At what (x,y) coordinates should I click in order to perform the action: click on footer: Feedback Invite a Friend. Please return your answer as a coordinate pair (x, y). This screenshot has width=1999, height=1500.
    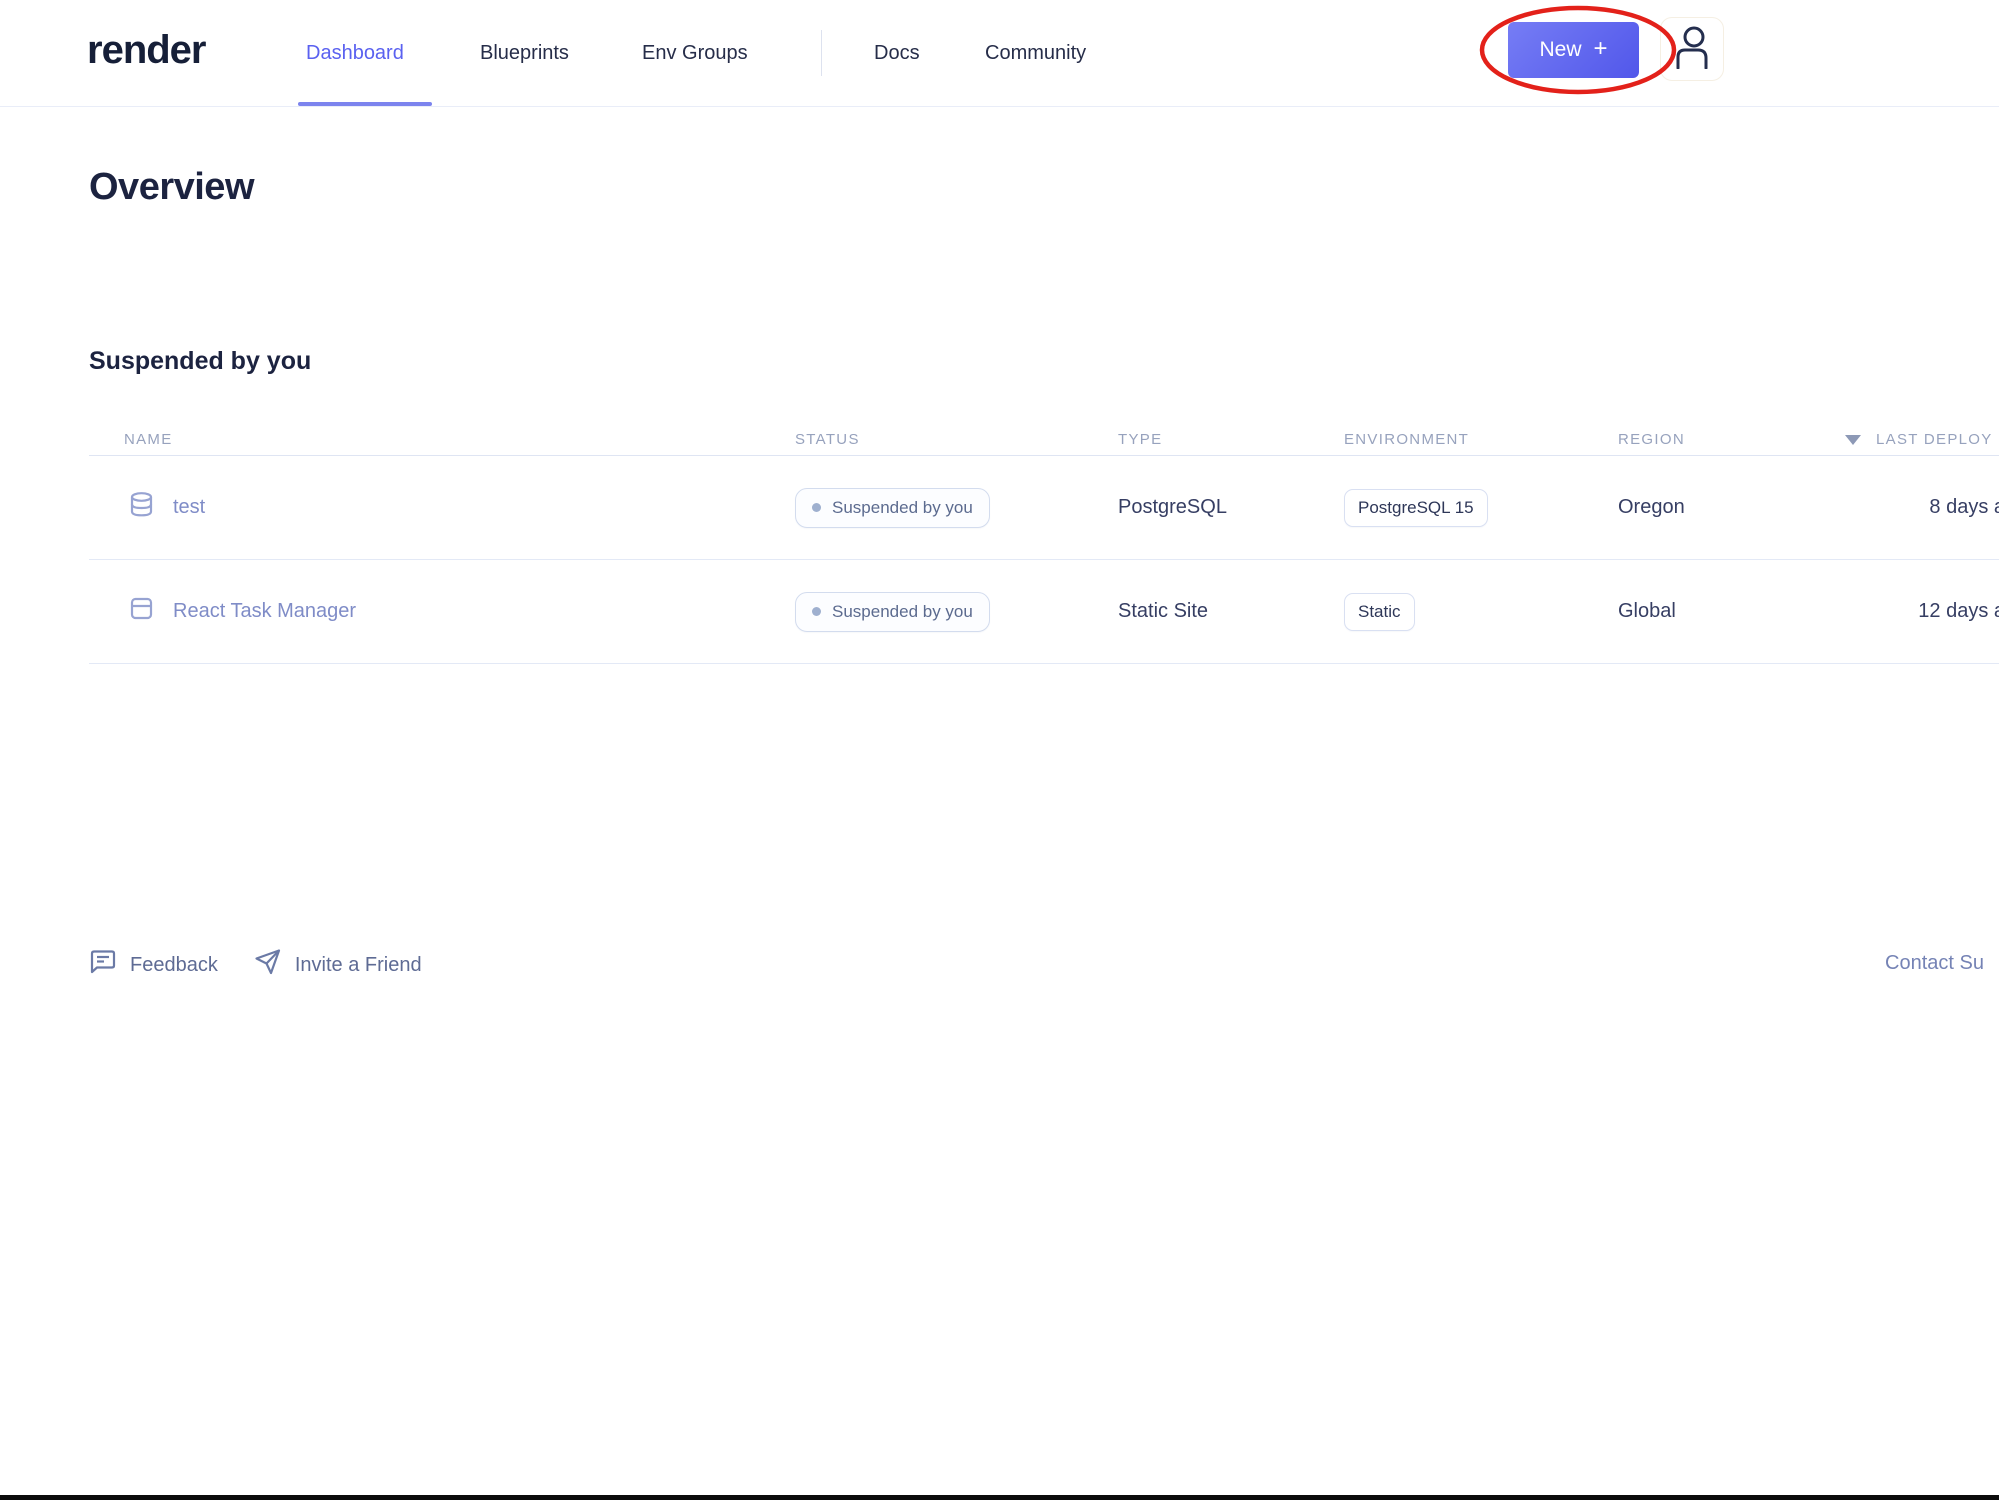
    Looking at the image, I should click on (255, 965).